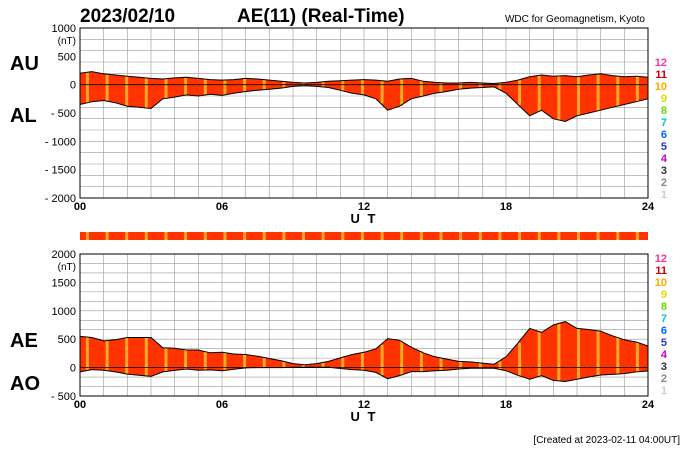 The width and height of the screenshot is (700, 450). I want to click on x-tick-label: 18, so click(506, 207).